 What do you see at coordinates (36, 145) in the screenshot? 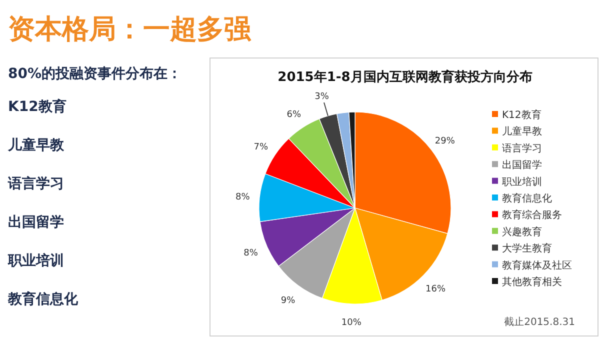
I see `text: 儿童早教` at bounding box center [36, 145].